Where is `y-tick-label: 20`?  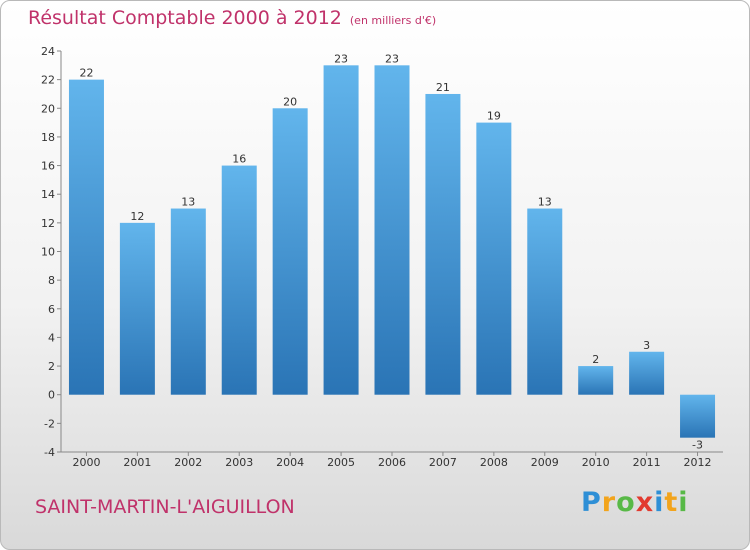
y-tick-label: 20 is located at coordinates (48, 108).